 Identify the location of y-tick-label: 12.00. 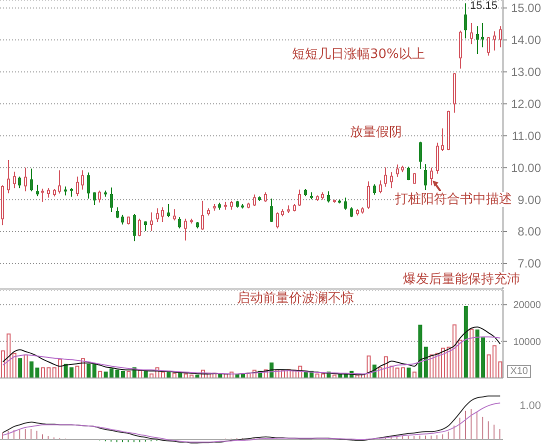
(526, 103).